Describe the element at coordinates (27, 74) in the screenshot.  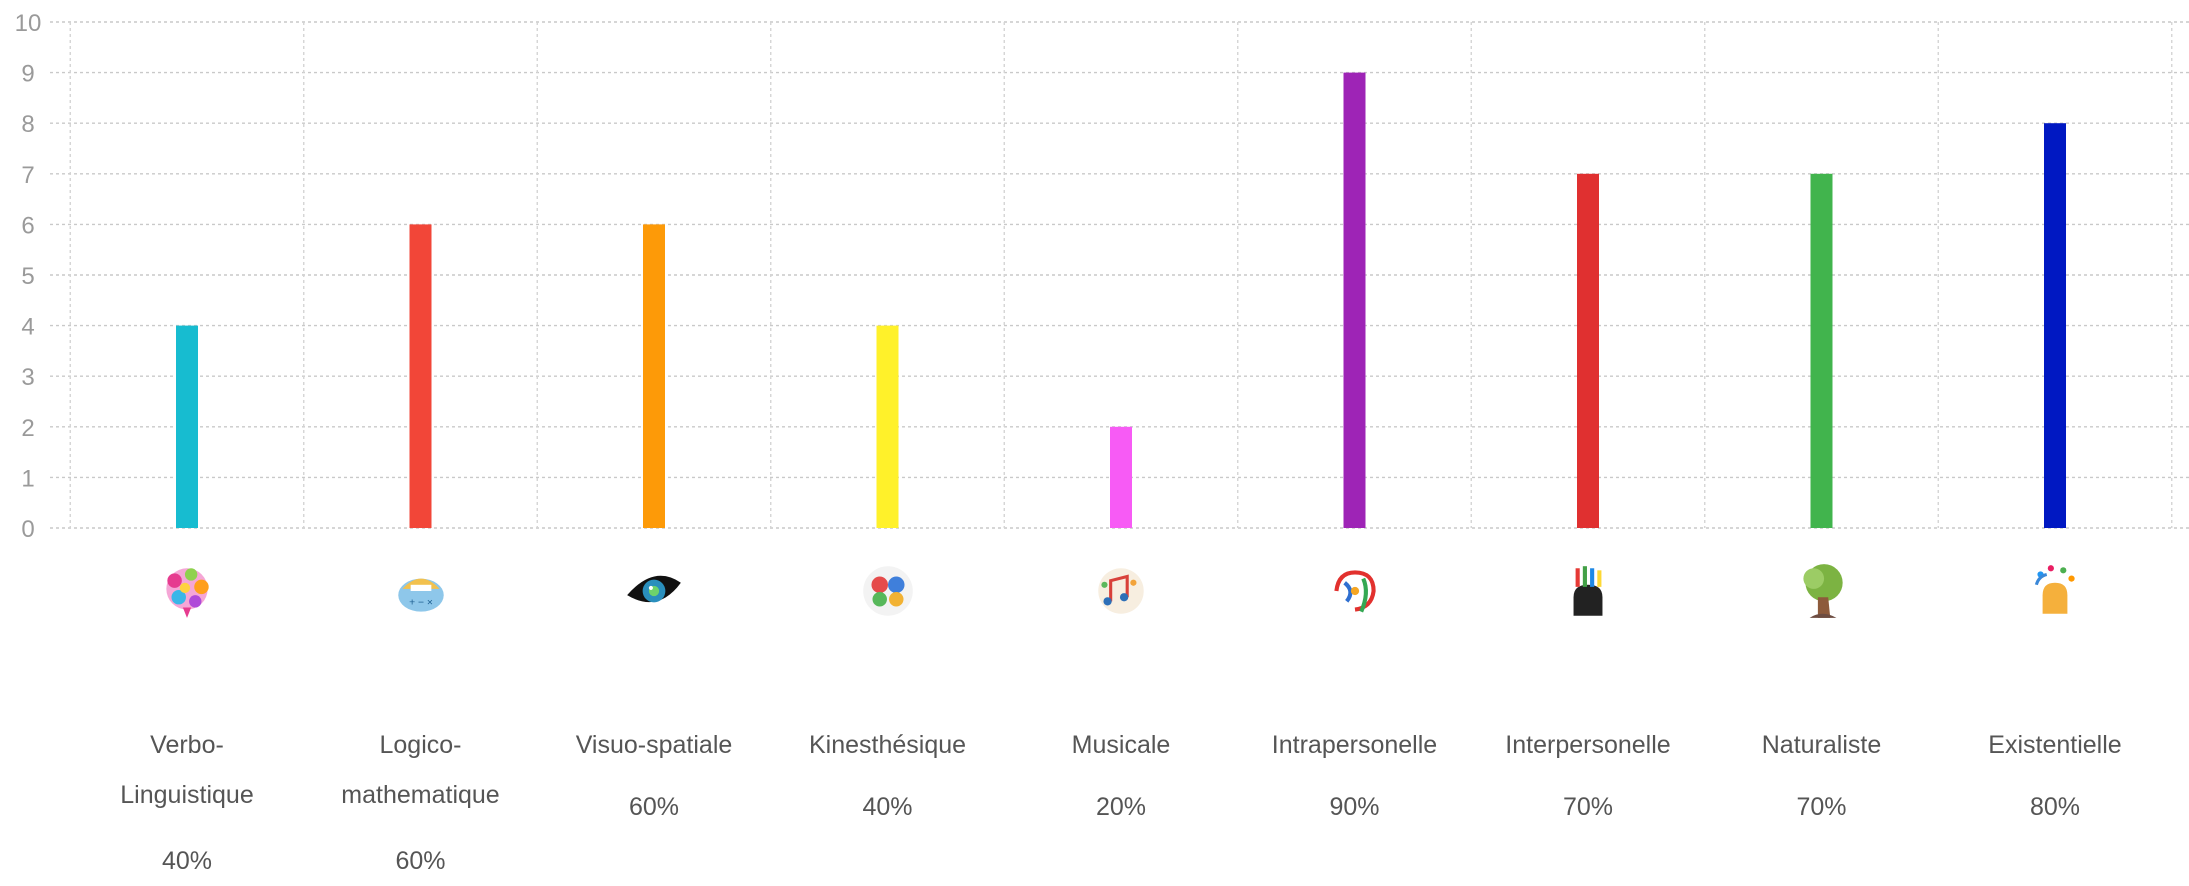
I see `y-tick-label: 9` at that location.